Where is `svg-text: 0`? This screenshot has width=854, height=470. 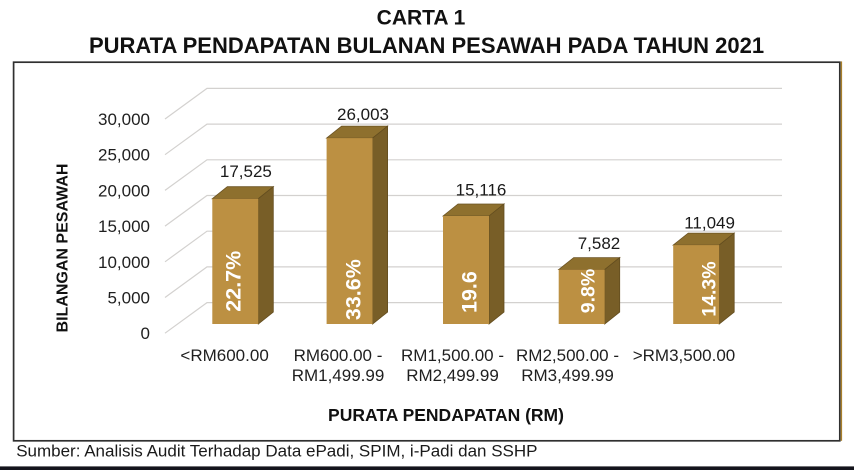
svg-text: 0 is located at coordinates (145, 333).